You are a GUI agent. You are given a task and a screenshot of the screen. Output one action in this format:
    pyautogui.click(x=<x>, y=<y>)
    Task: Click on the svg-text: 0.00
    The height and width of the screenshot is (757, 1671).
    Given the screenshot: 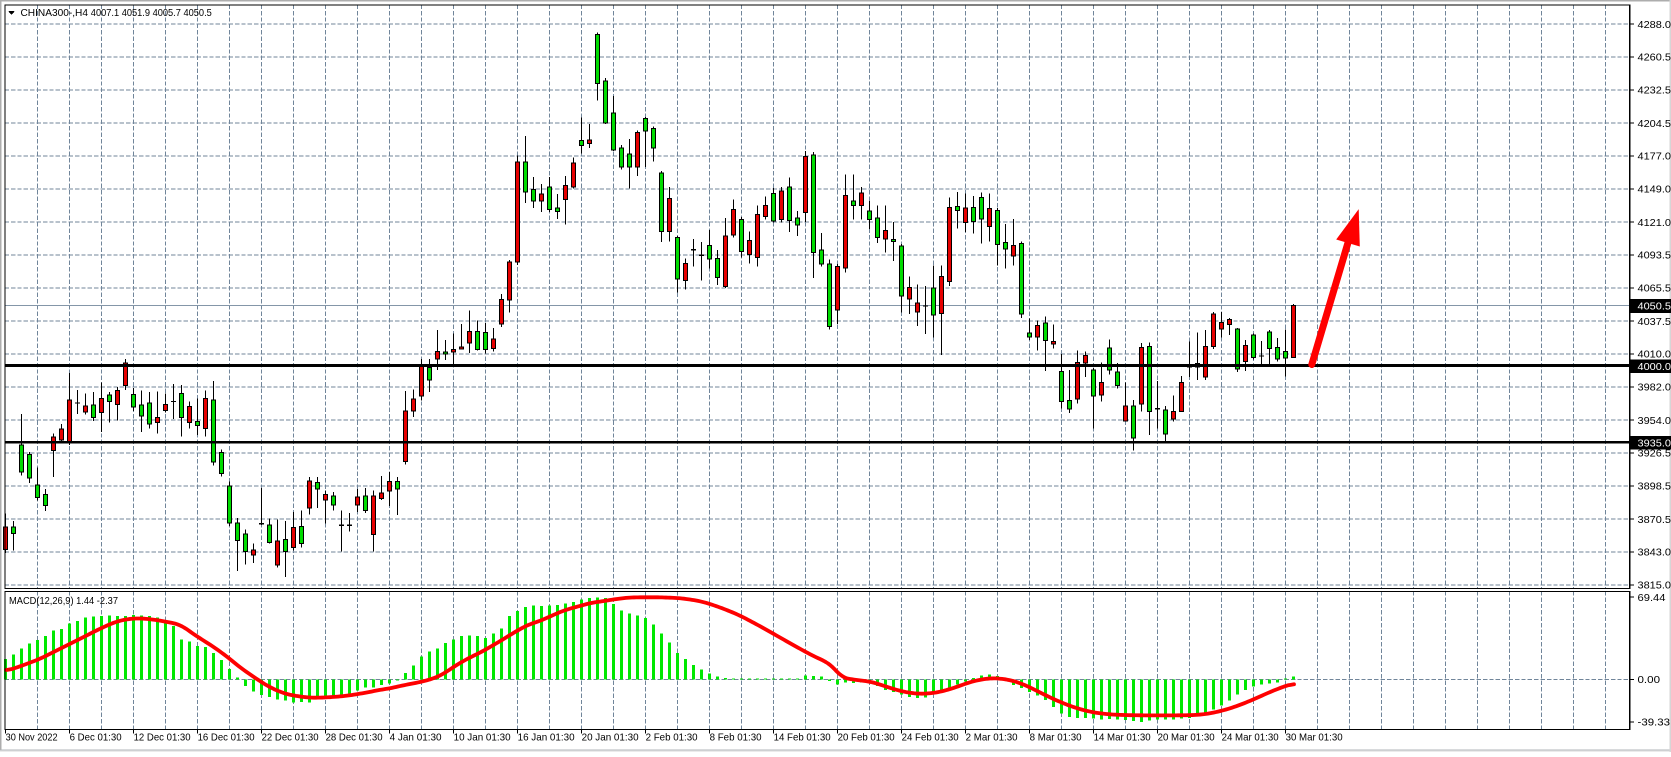 What is the action you would take?
    pyautogui.click(x=1649, y=680)
    